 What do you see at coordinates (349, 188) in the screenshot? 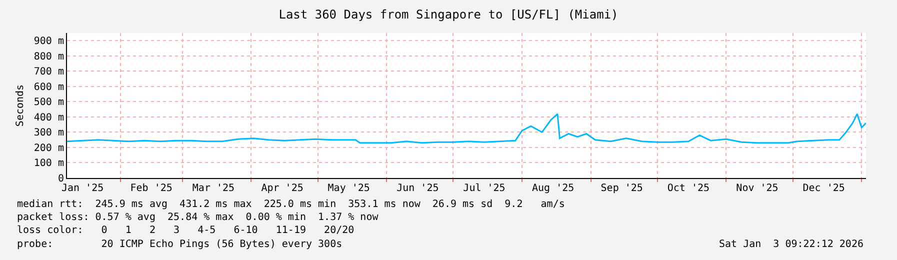
I see `x-tick-label: May '25` at bounding box center [349, 188].